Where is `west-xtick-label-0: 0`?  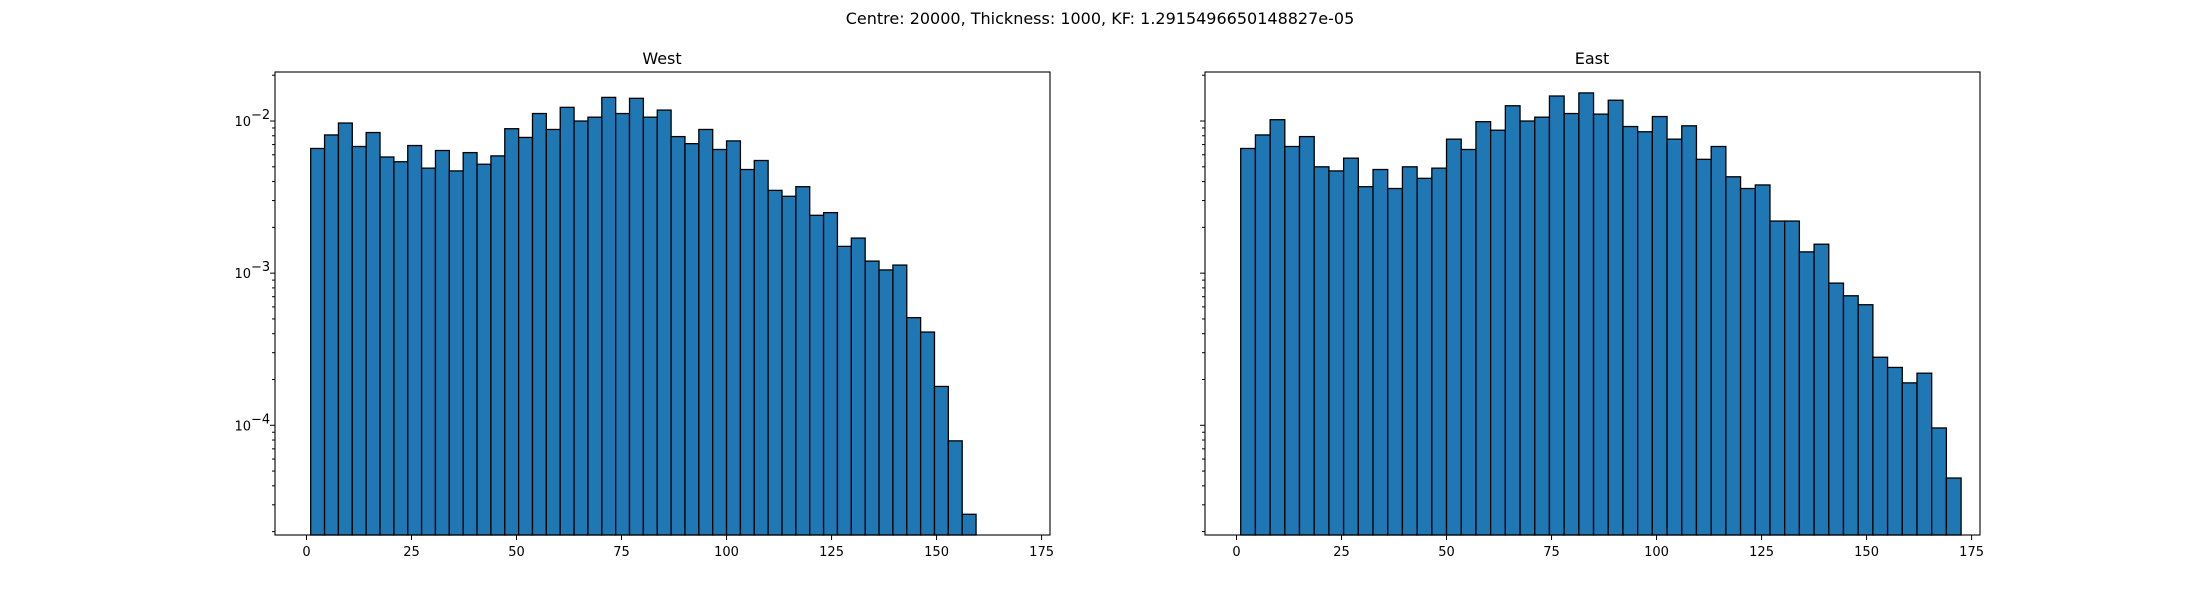 west-xtick-label-0: 0 is located at coordinates (306, 552).